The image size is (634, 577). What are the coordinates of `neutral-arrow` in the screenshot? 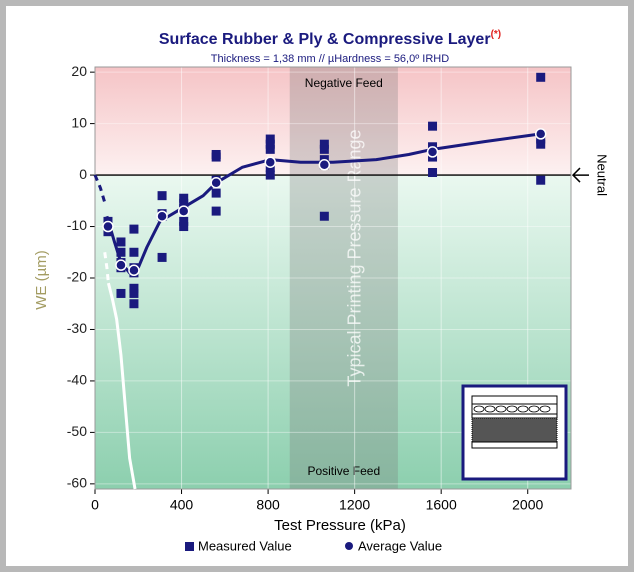 It's located at (580, 175).